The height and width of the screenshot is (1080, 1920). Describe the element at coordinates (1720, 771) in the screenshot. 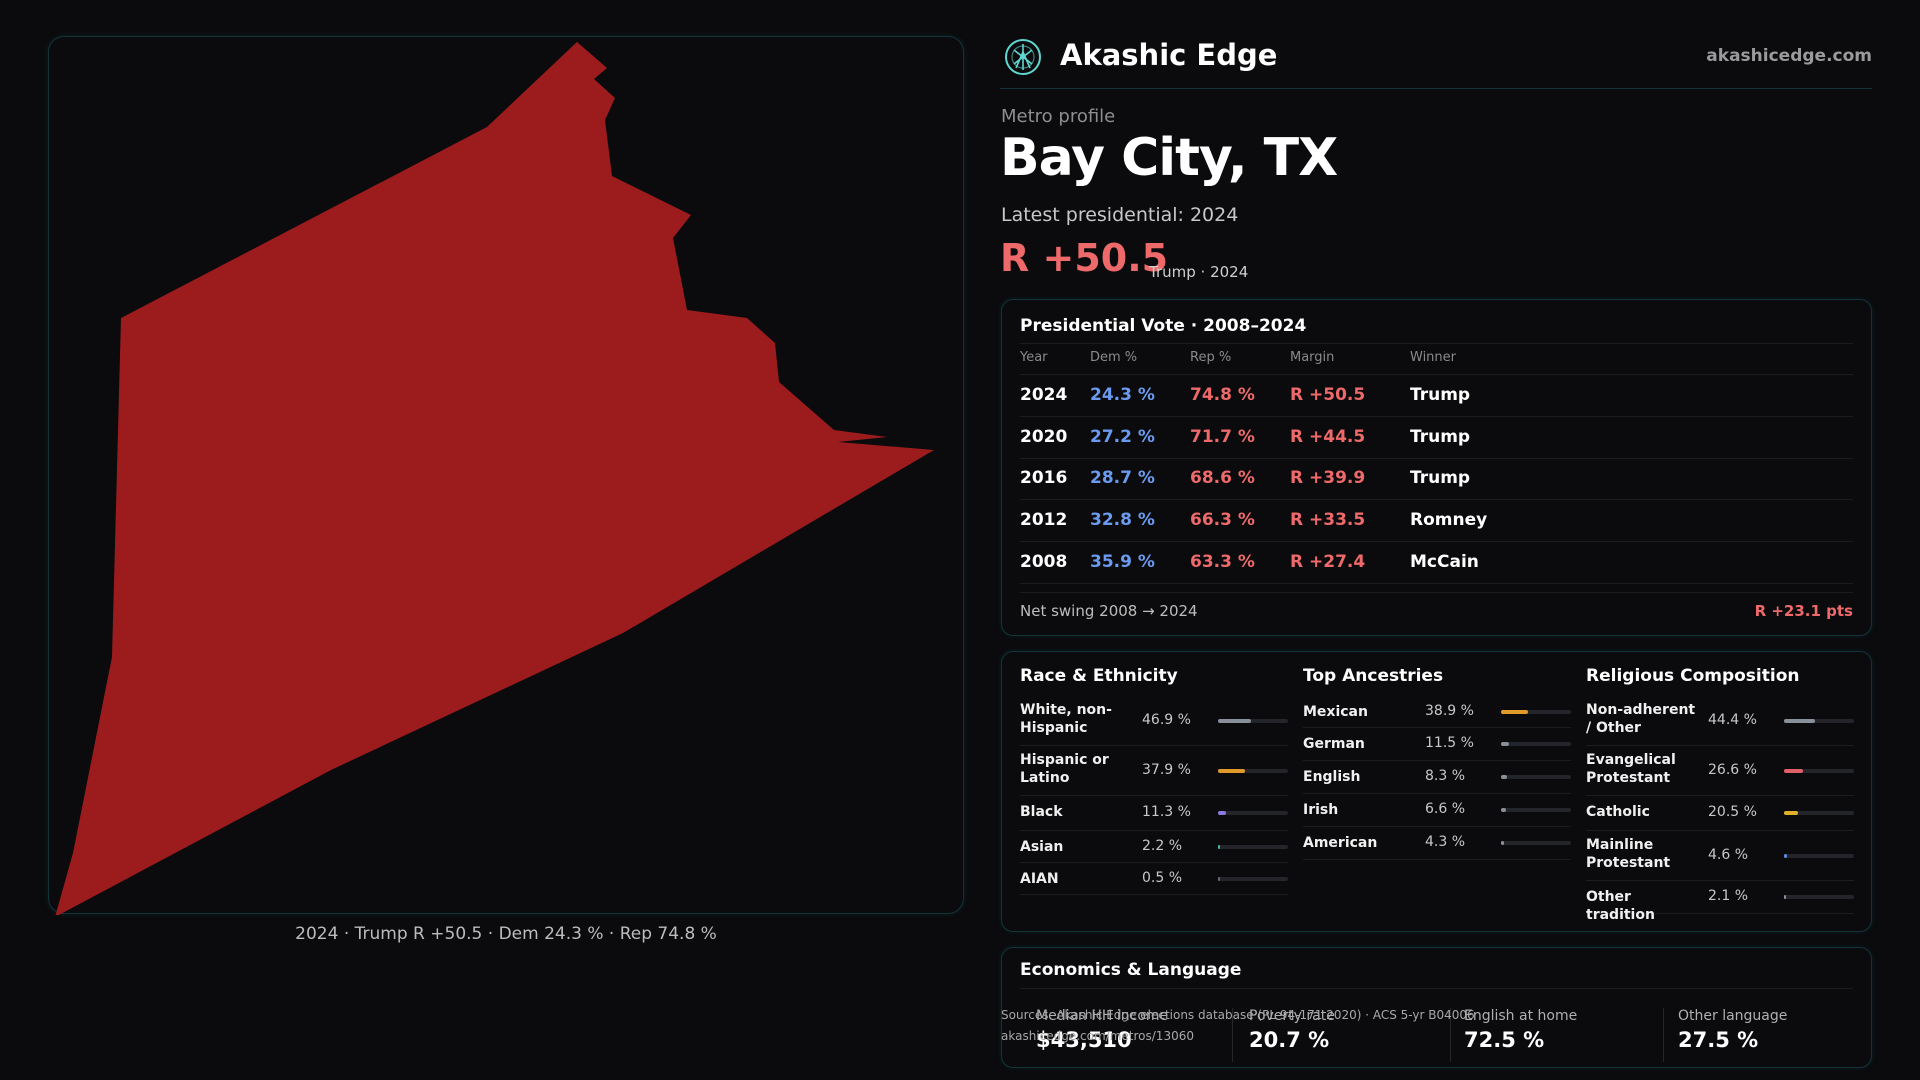

I see `list-item: Evangelical Protestant 26.6 %` at that location.